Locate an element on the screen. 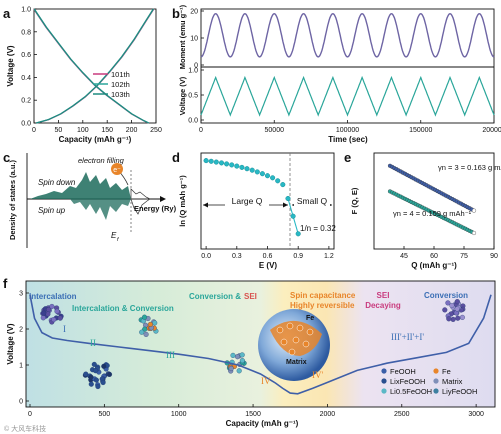 The width and height of the screenshot is (501, 434). panel-e-xlabel: Q (mAh g⁻¹) is located at coordinates (434, 265).